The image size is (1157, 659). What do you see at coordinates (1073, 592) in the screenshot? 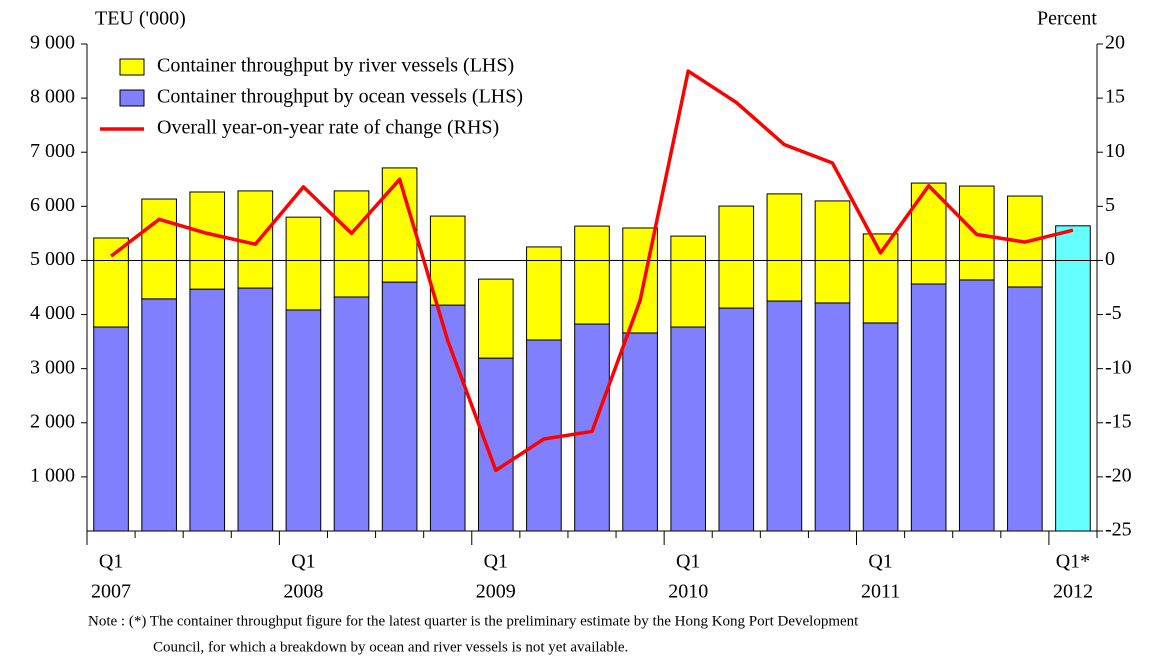
I see `x-year-label: 2012` at bounding box center [1073, 592].